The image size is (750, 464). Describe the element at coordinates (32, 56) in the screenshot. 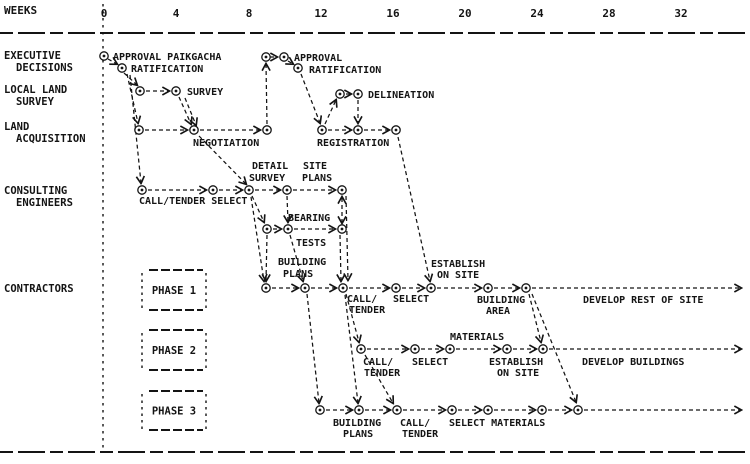

I see `row-label: EXECUTIVE` at that location.